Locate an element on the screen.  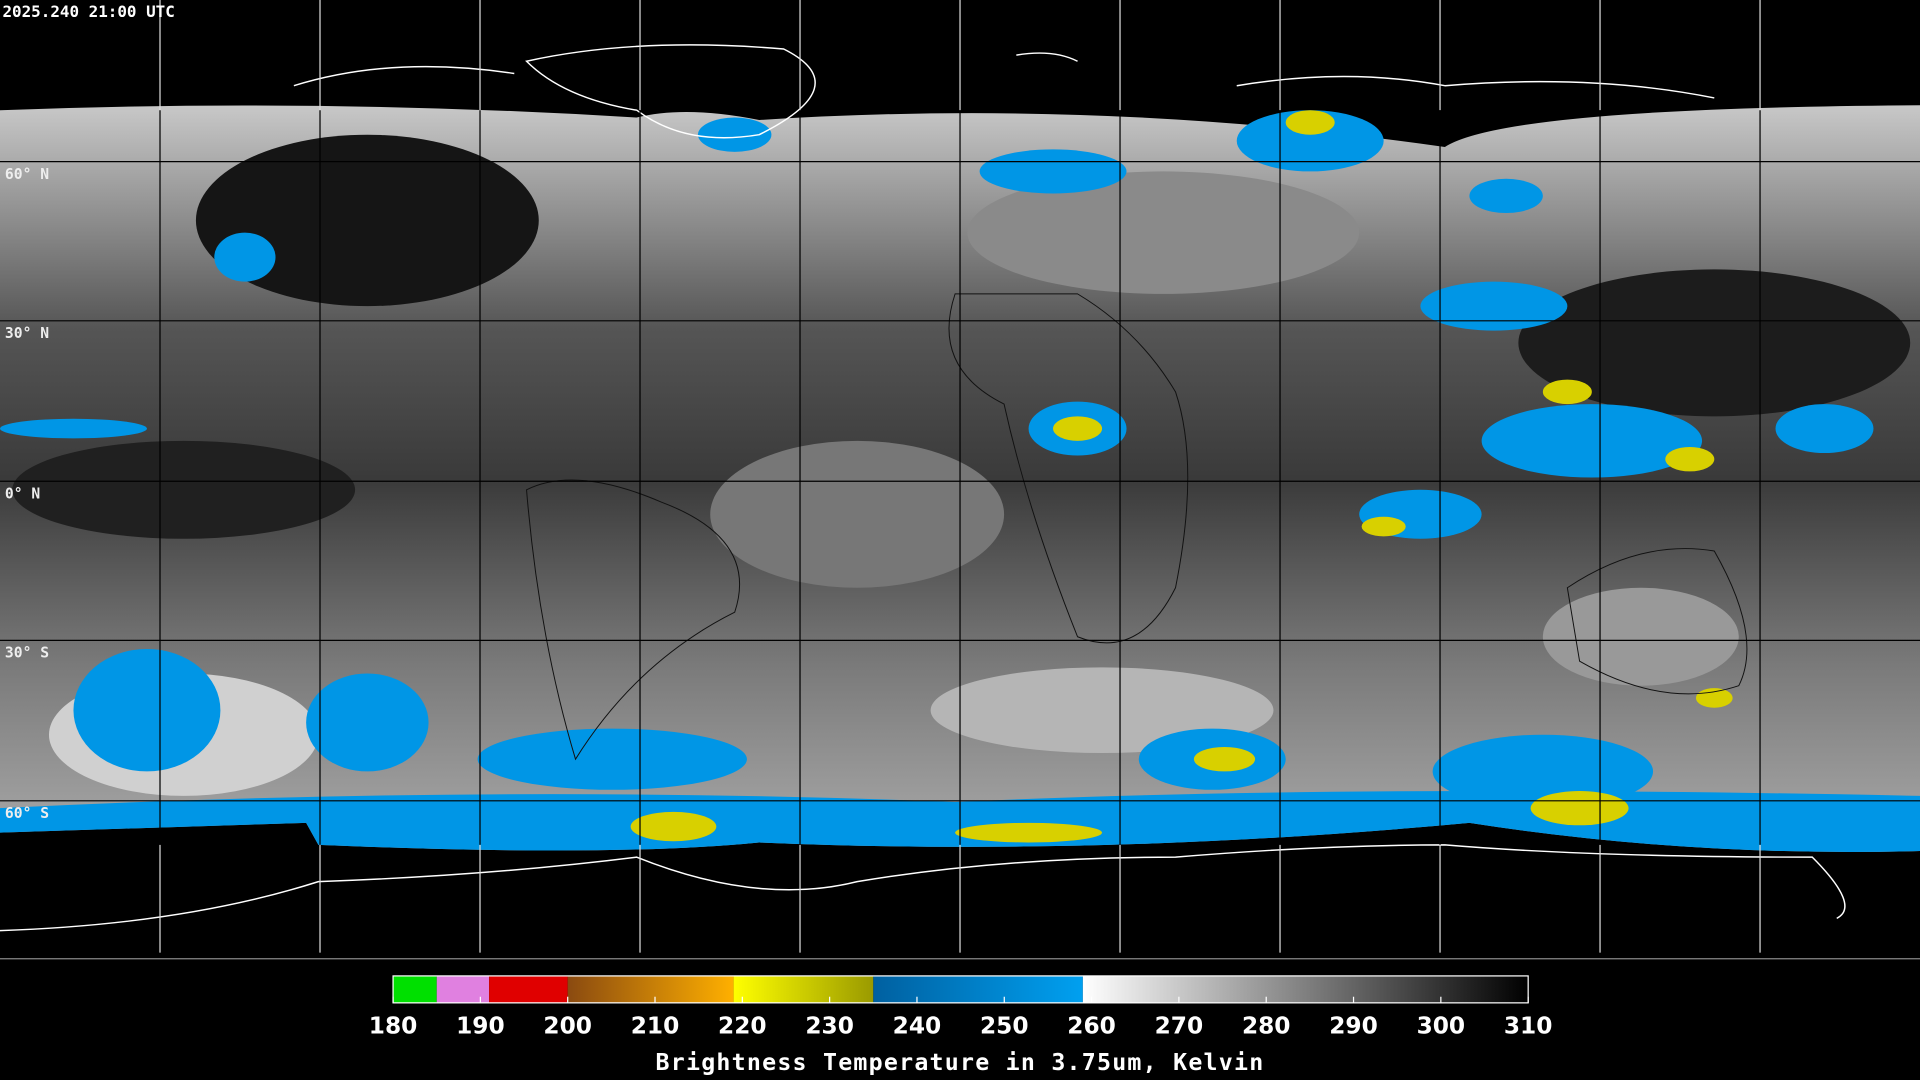
colorbar-tick-label: 280 is located at coordinates (1266, 1025).